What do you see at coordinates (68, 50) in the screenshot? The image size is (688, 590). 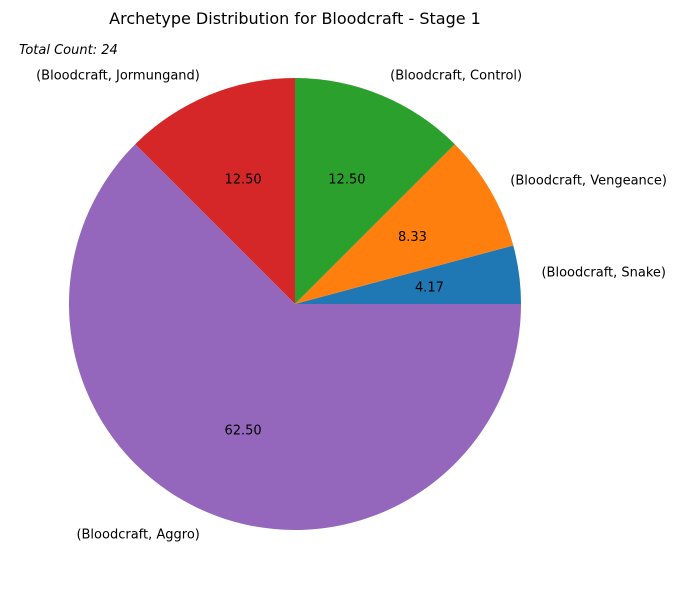 I see `total-count-annotation: Total Count: 24` at bounding box center [68, 50].